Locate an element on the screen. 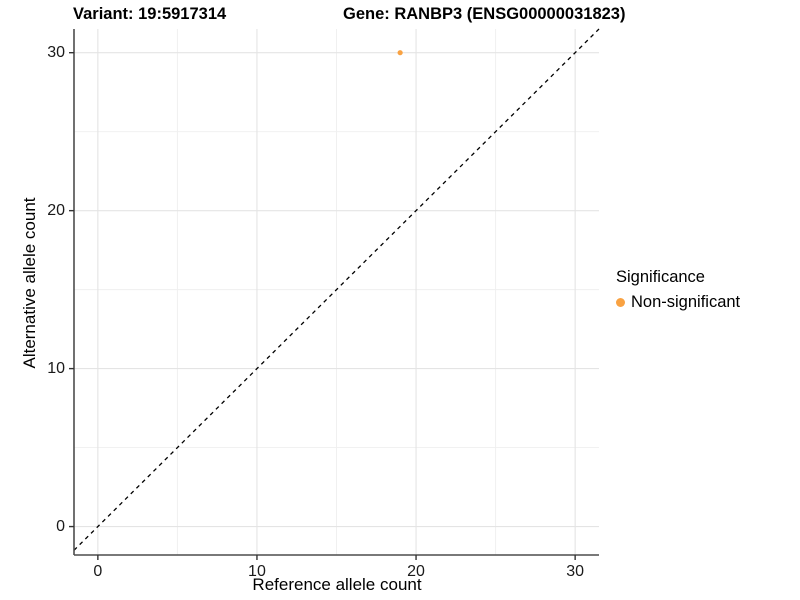 This screenshot has width=800, height=600. legend-item-label: Non-significant is located at coordinates (686, 302).